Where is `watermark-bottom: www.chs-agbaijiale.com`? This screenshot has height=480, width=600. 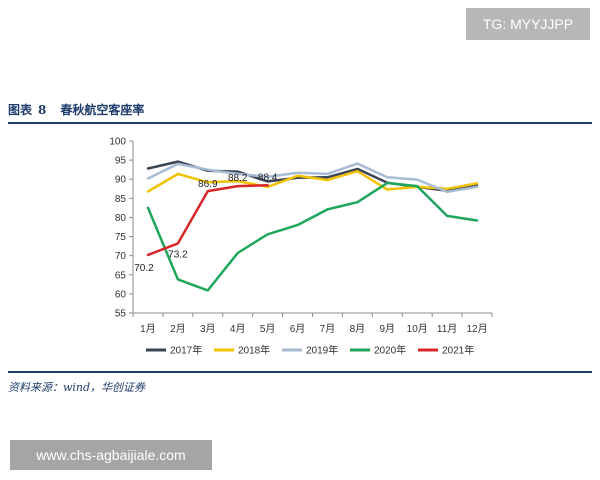 watermark-bottom: www.chs-agbaijiale.com is located at coordinates (111, 455).